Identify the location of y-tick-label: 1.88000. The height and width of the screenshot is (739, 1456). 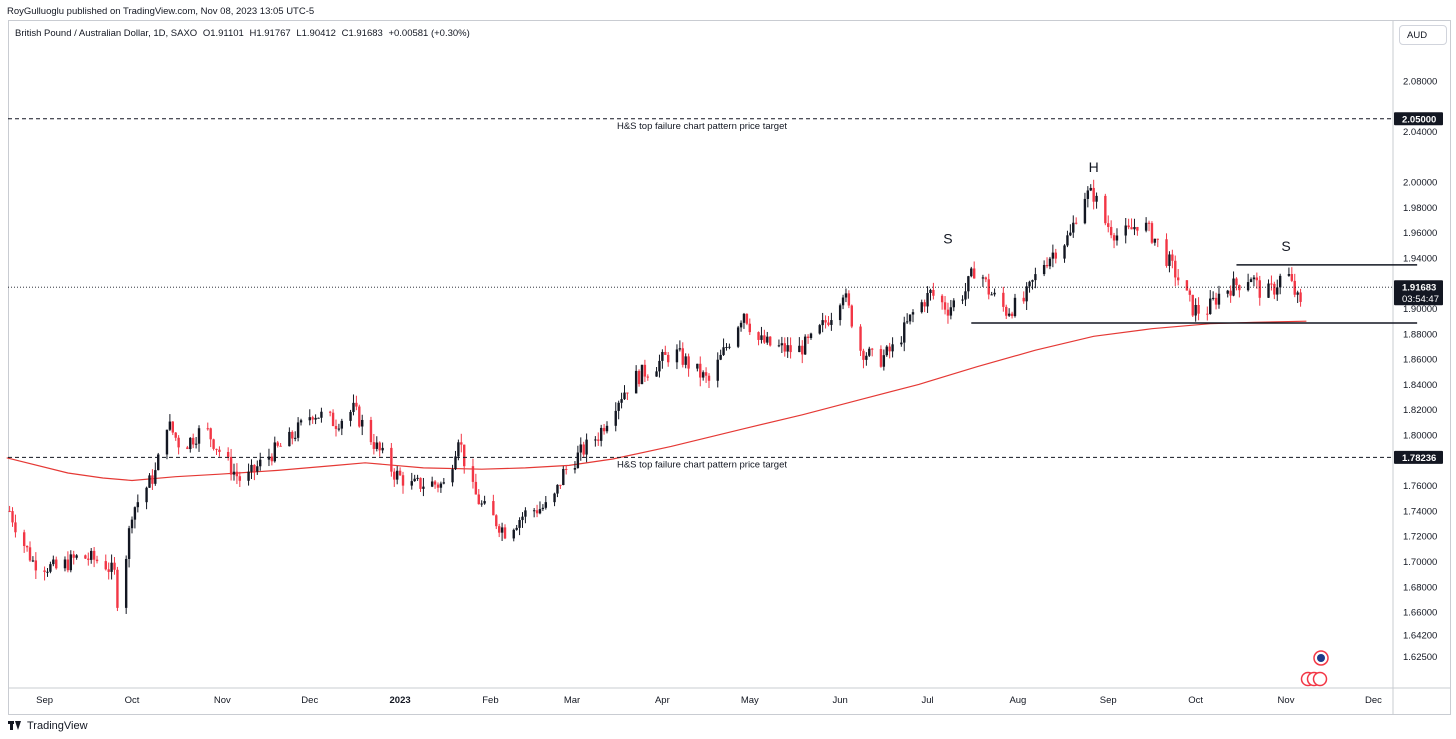
(1420, 334).